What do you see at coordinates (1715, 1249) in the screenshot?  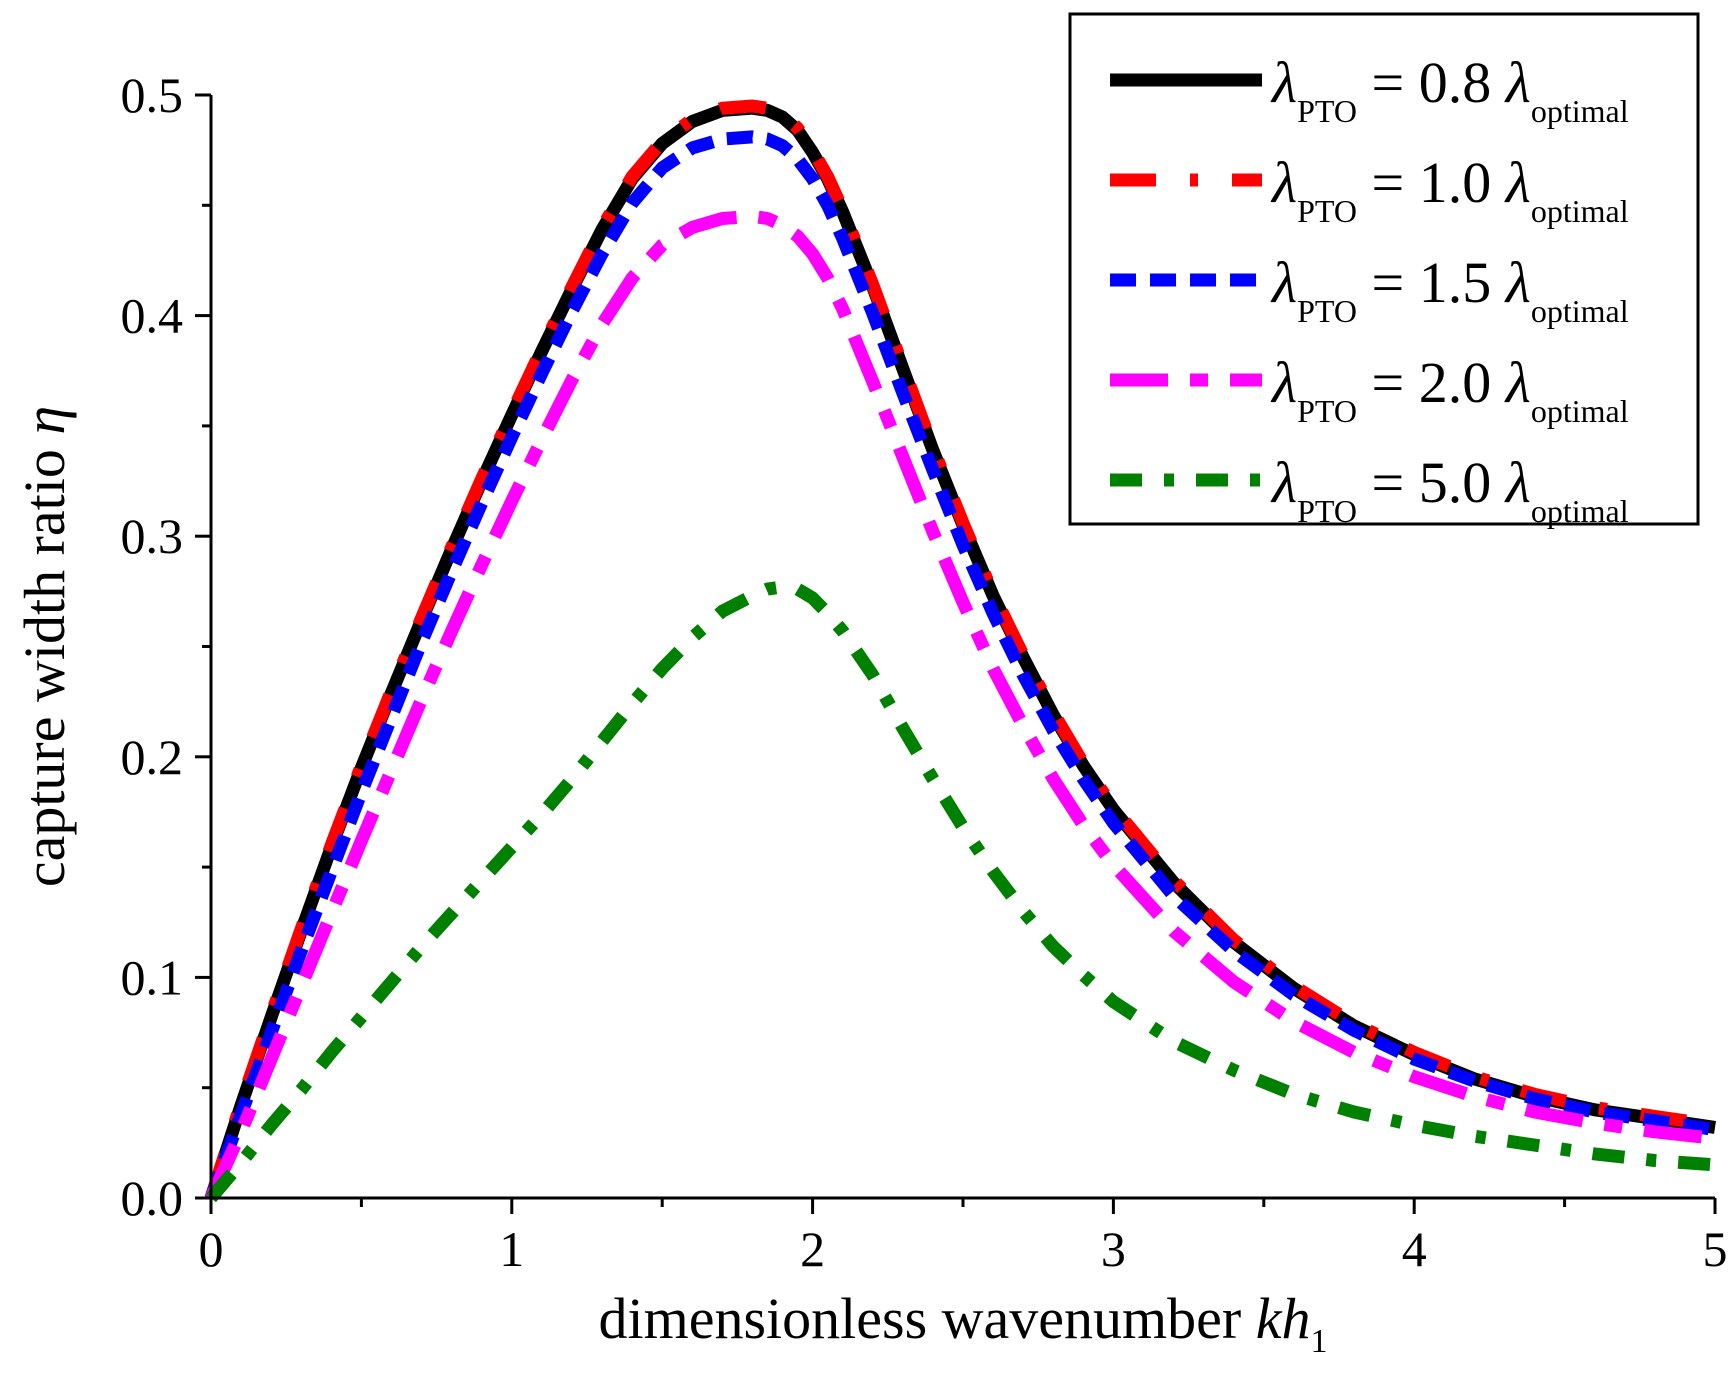 I see `x-tick-label: 5` at bounding box center [1715, 1249].